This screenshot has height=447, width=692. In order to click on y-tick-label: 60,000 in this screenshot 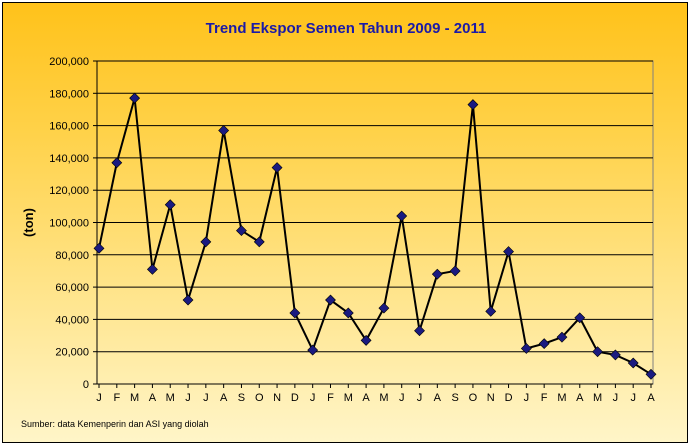, I will do `click(72, 288)`.